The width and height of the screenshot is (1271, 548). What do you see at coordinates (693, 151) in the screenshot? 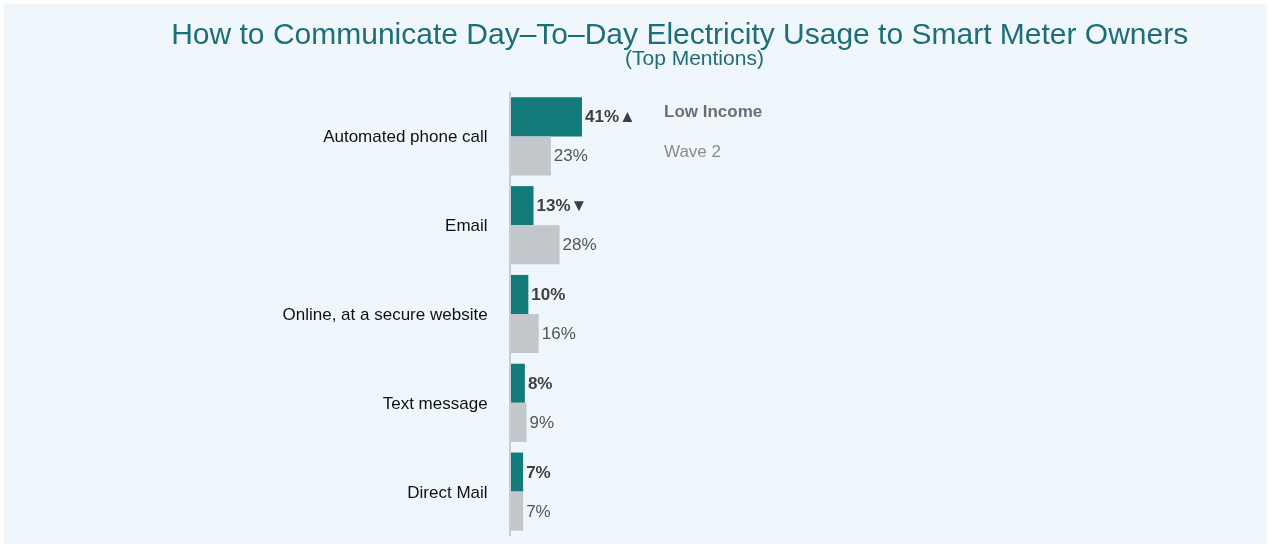
I see `text: Wave 2` at bounding box center [693, 151].